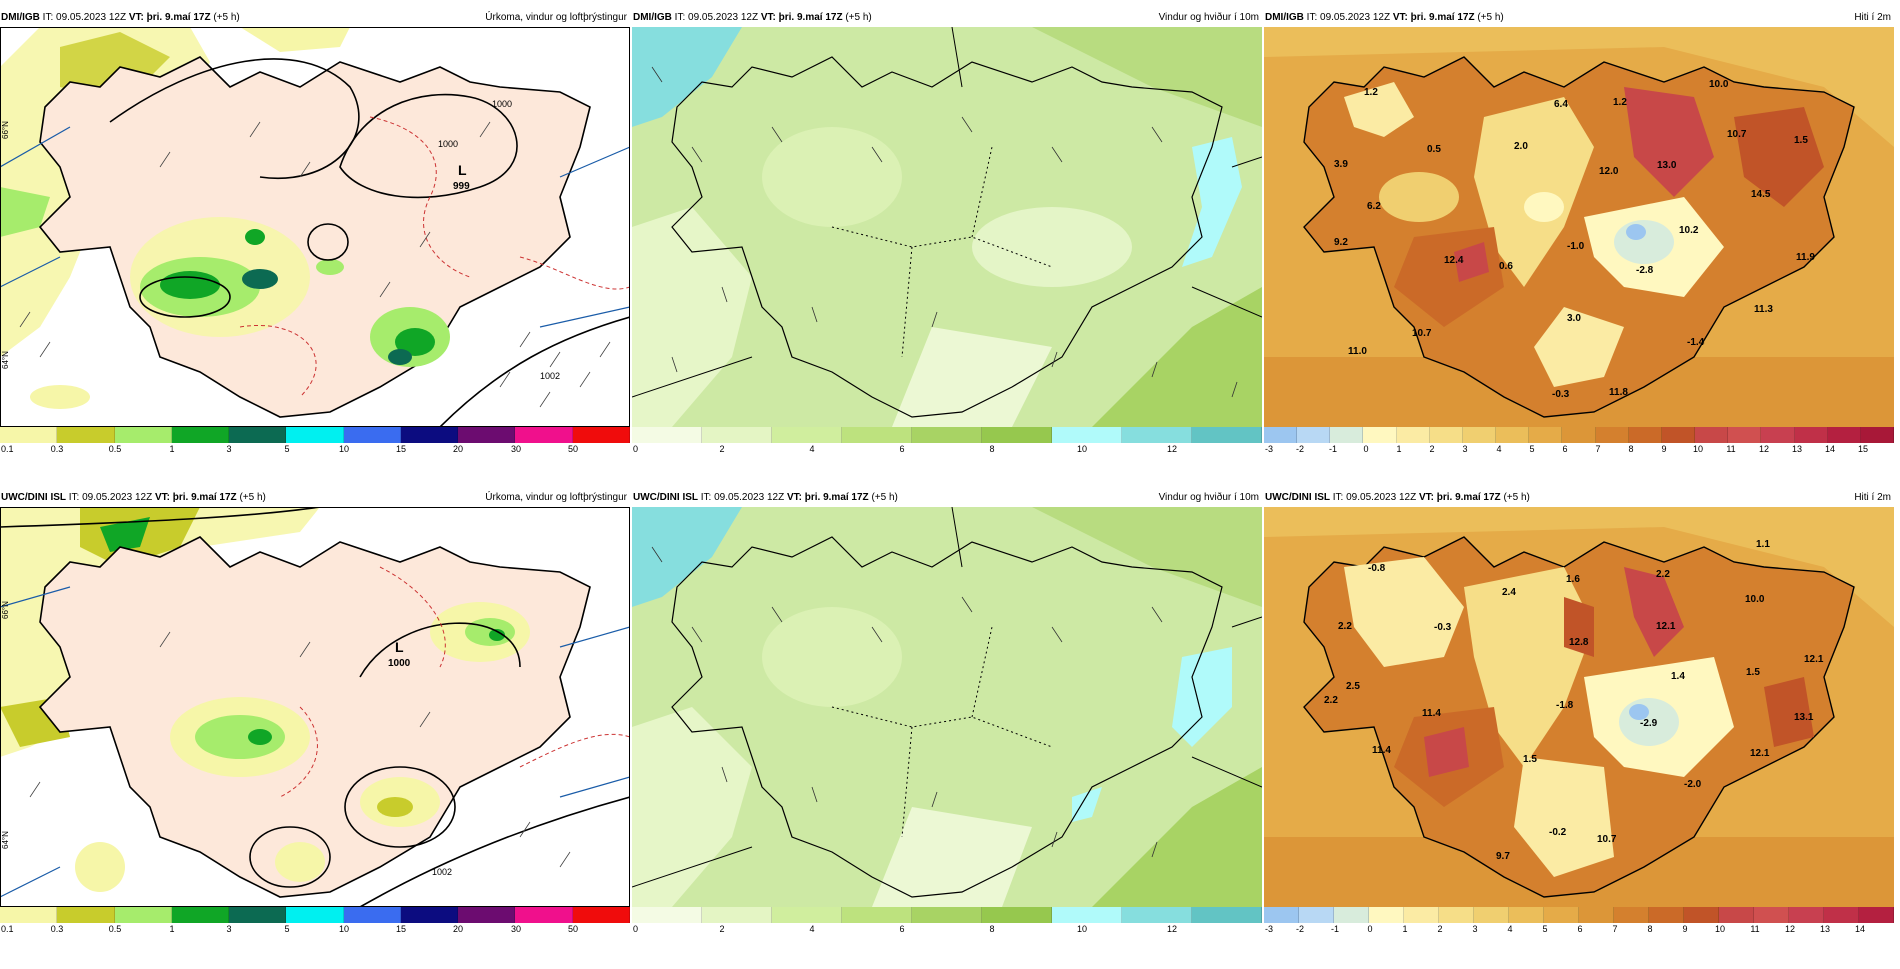 Image resolution: width=1900 pixels, height=969 pixels. Describe the element at coordinates (1753, 672) in the screenshot. I see `temp-label: 1.5` at that location.